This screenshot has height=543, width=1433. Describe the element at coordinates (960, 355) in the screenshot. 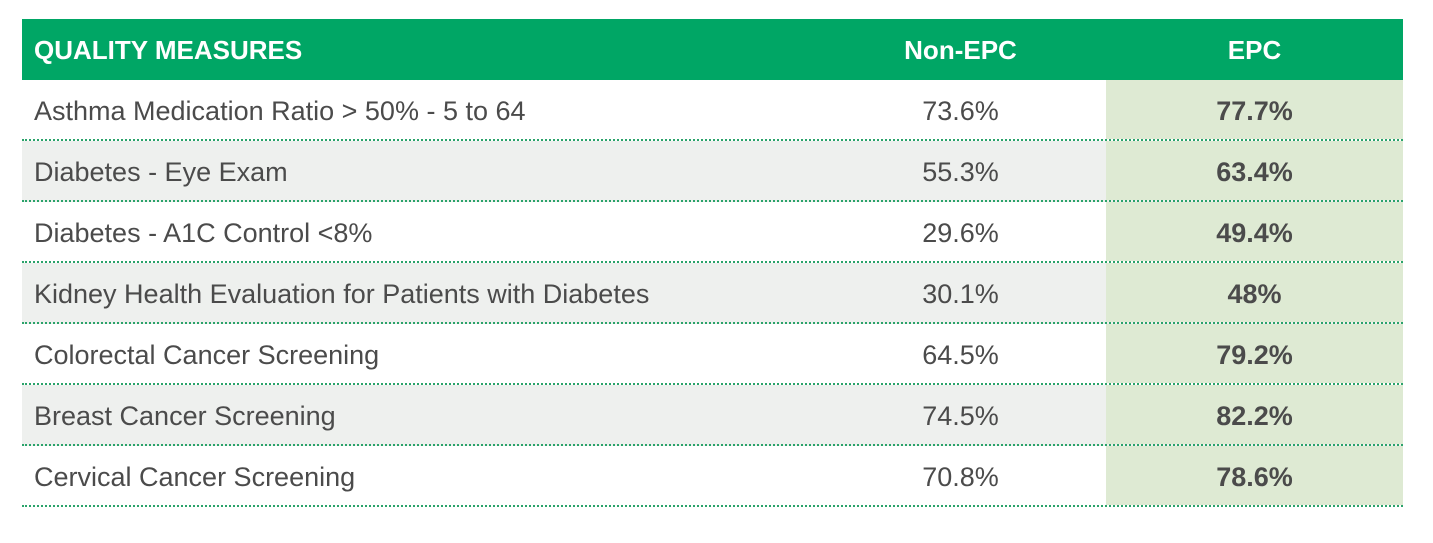

I see `non-epc-cell: 64.5%` at that location.